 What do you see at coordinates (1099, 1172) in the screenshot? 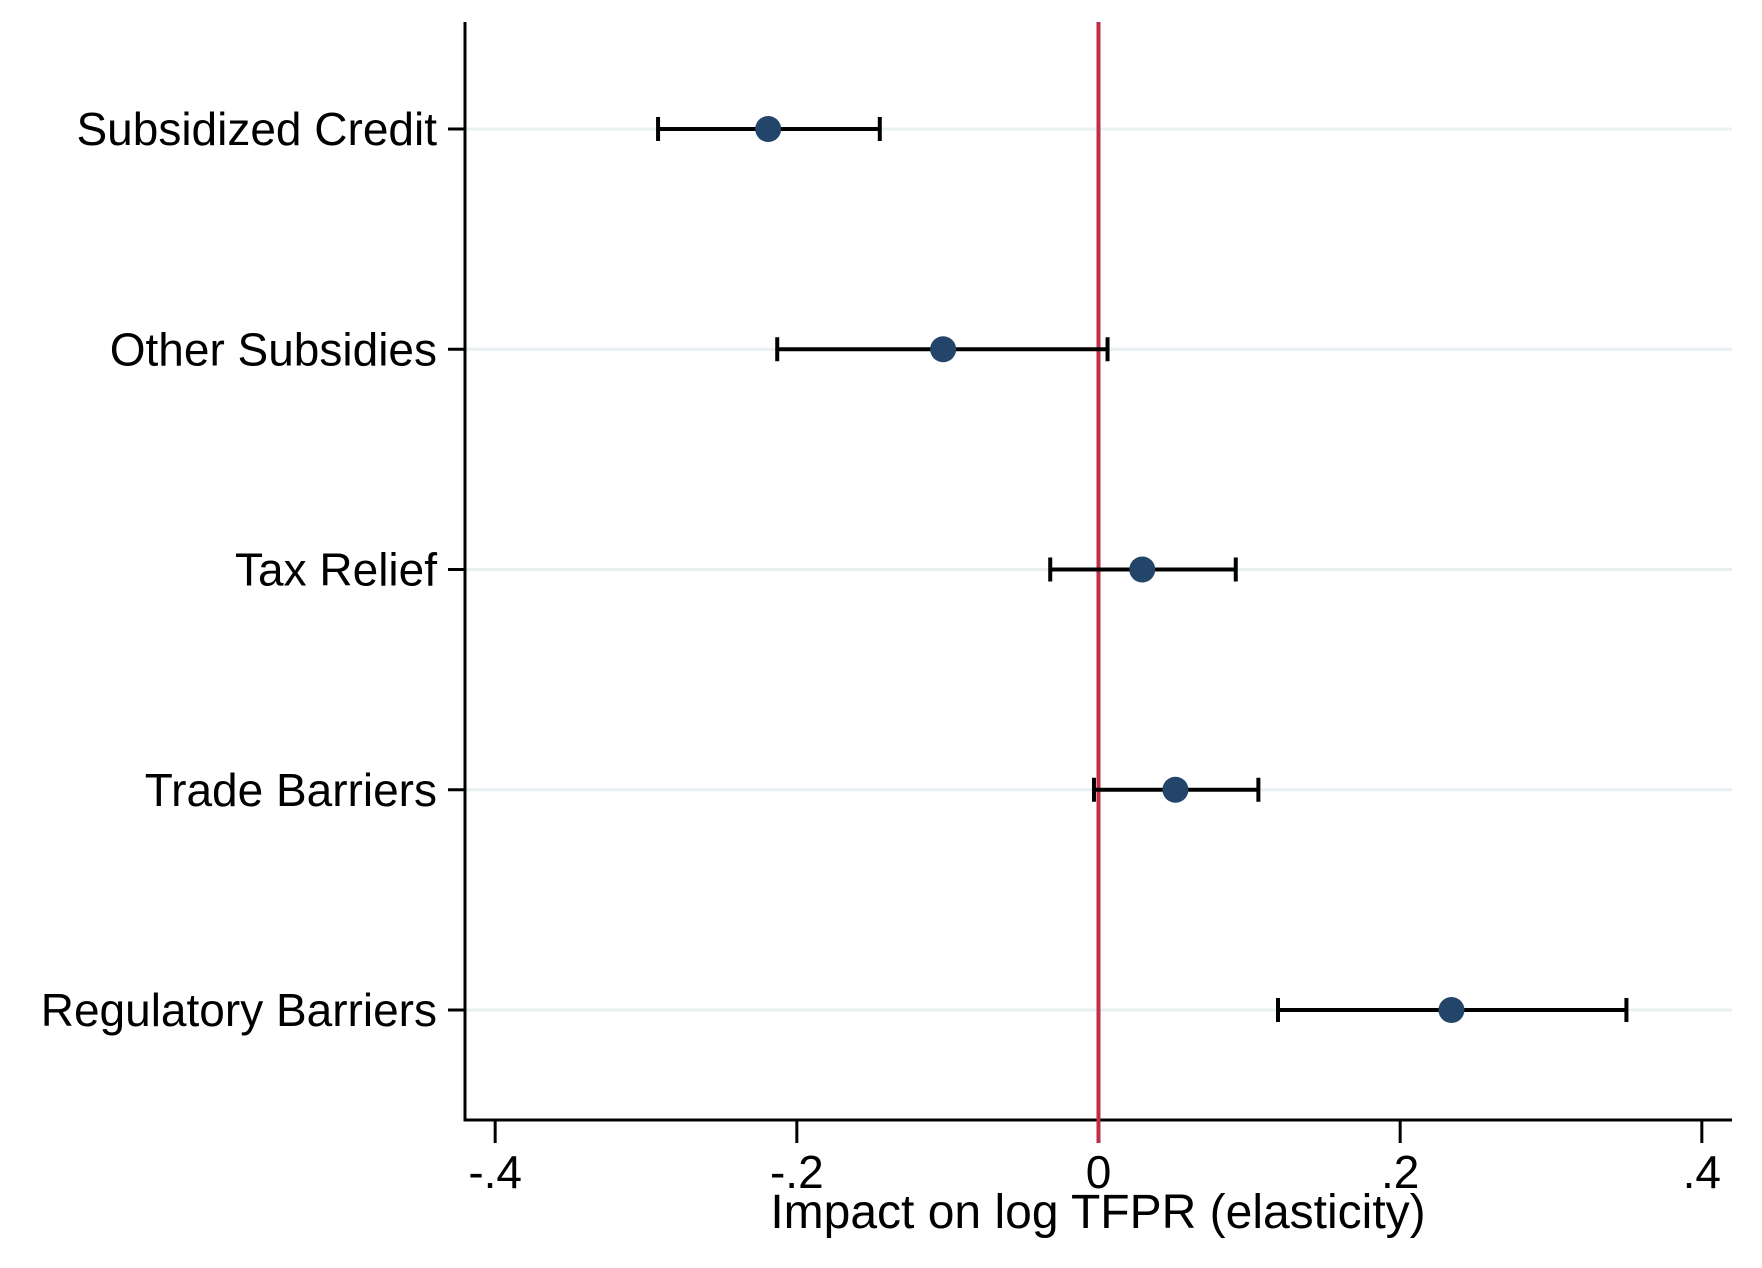
I see `x-tick-label: 0` at bounding box center [1099, 1172].